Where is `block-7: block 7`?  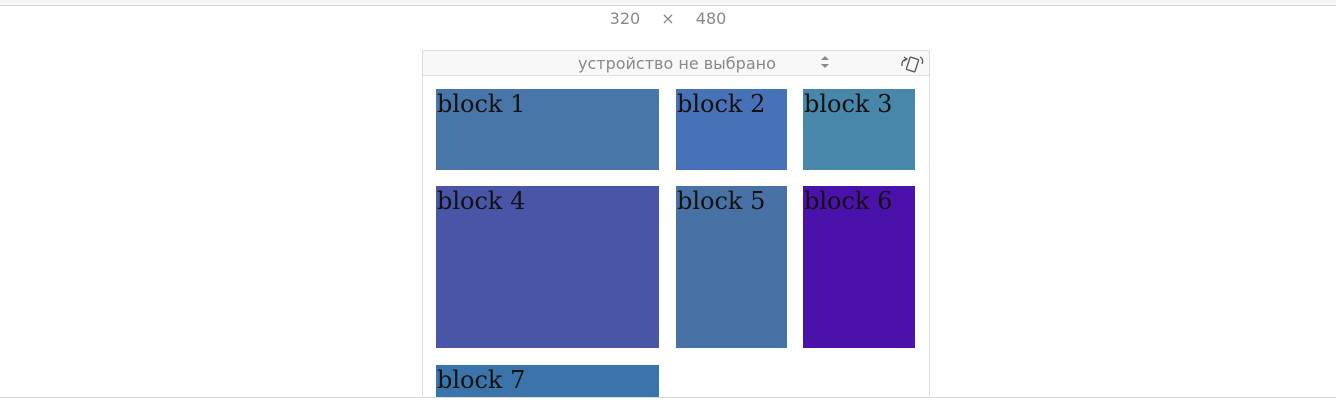 block-7: block 7 is located at coordinates (547, 381).